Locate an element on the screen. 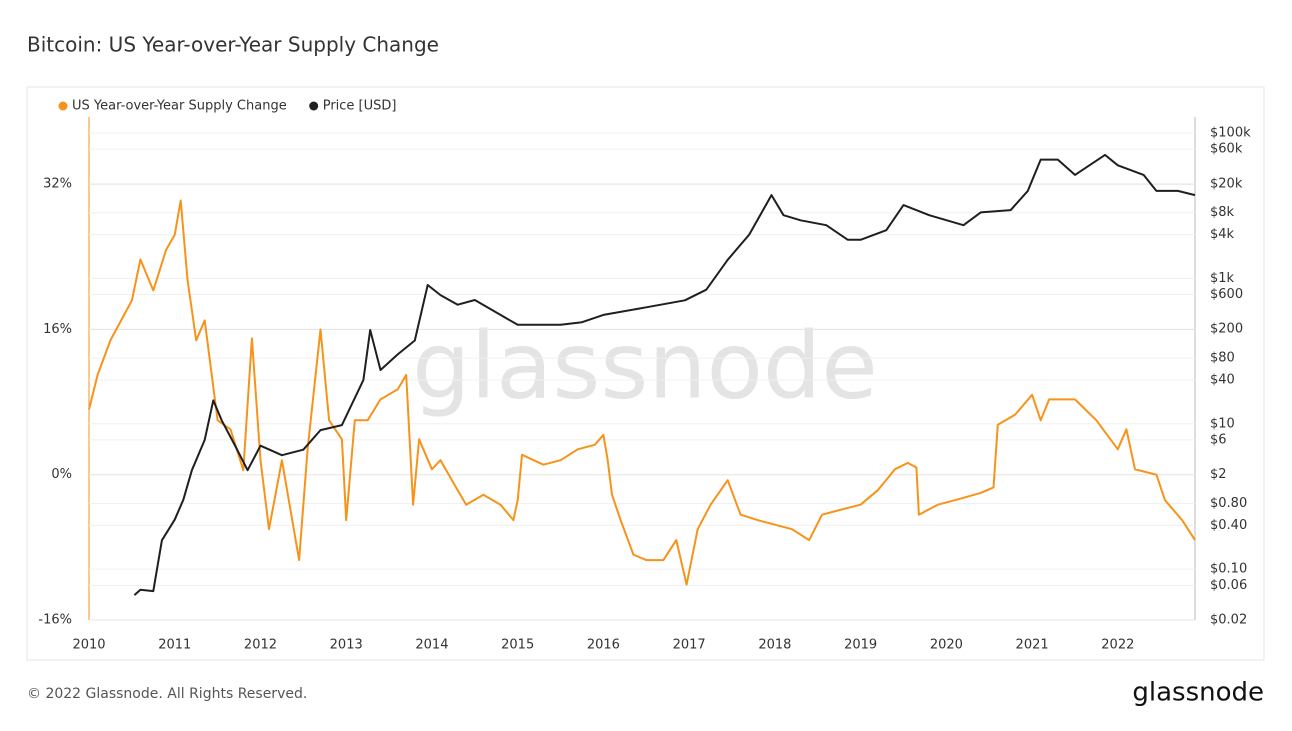 This screenshot has height=731, width=1292. y-tick-label: 16% is located at coordinates (57, 329).